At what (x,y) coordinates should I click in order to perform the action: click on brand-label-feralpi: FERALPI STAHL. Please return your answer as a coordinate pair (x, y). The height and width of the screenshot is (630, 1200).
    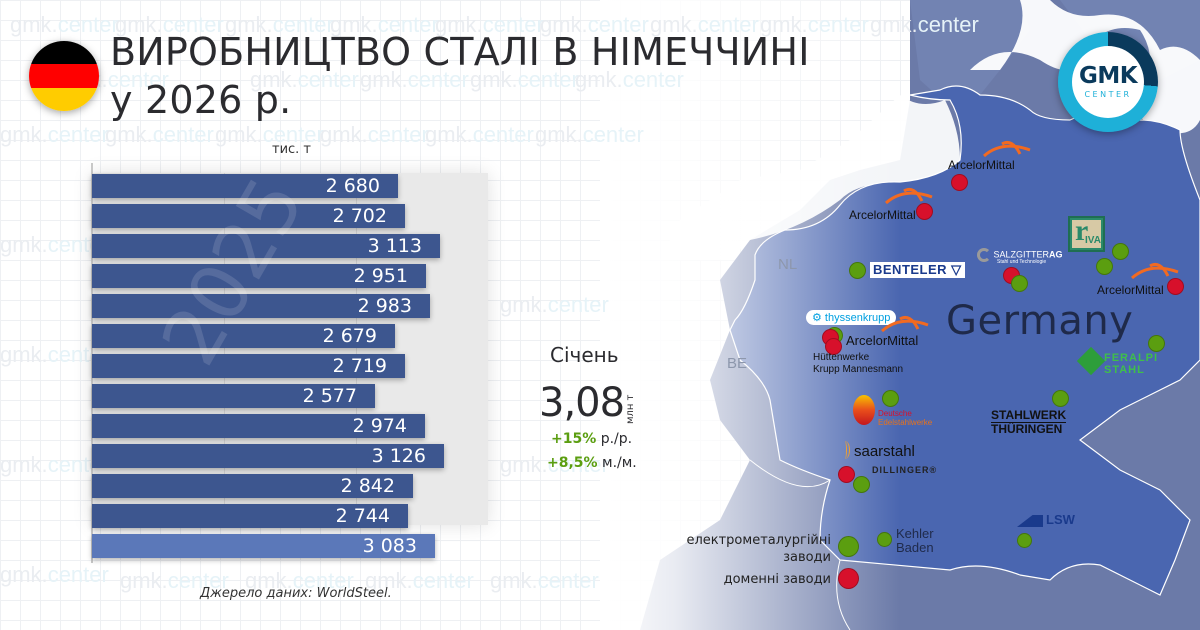
    Looking at the image, I should click on (1131, 364).